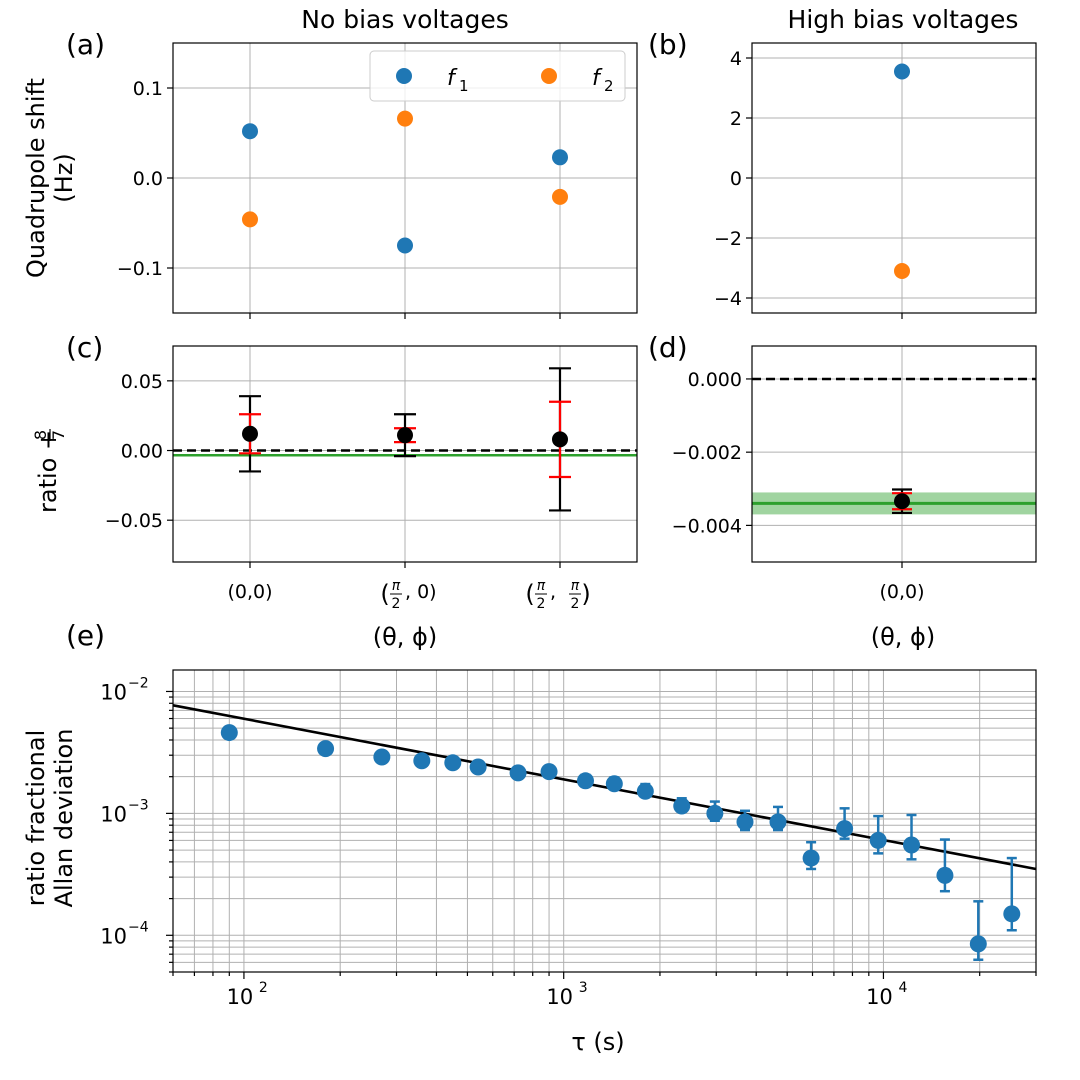 This screenshot has height=1080, width=1080. I want to click on xtick-label-c-2-open: (, so click(529, 594).